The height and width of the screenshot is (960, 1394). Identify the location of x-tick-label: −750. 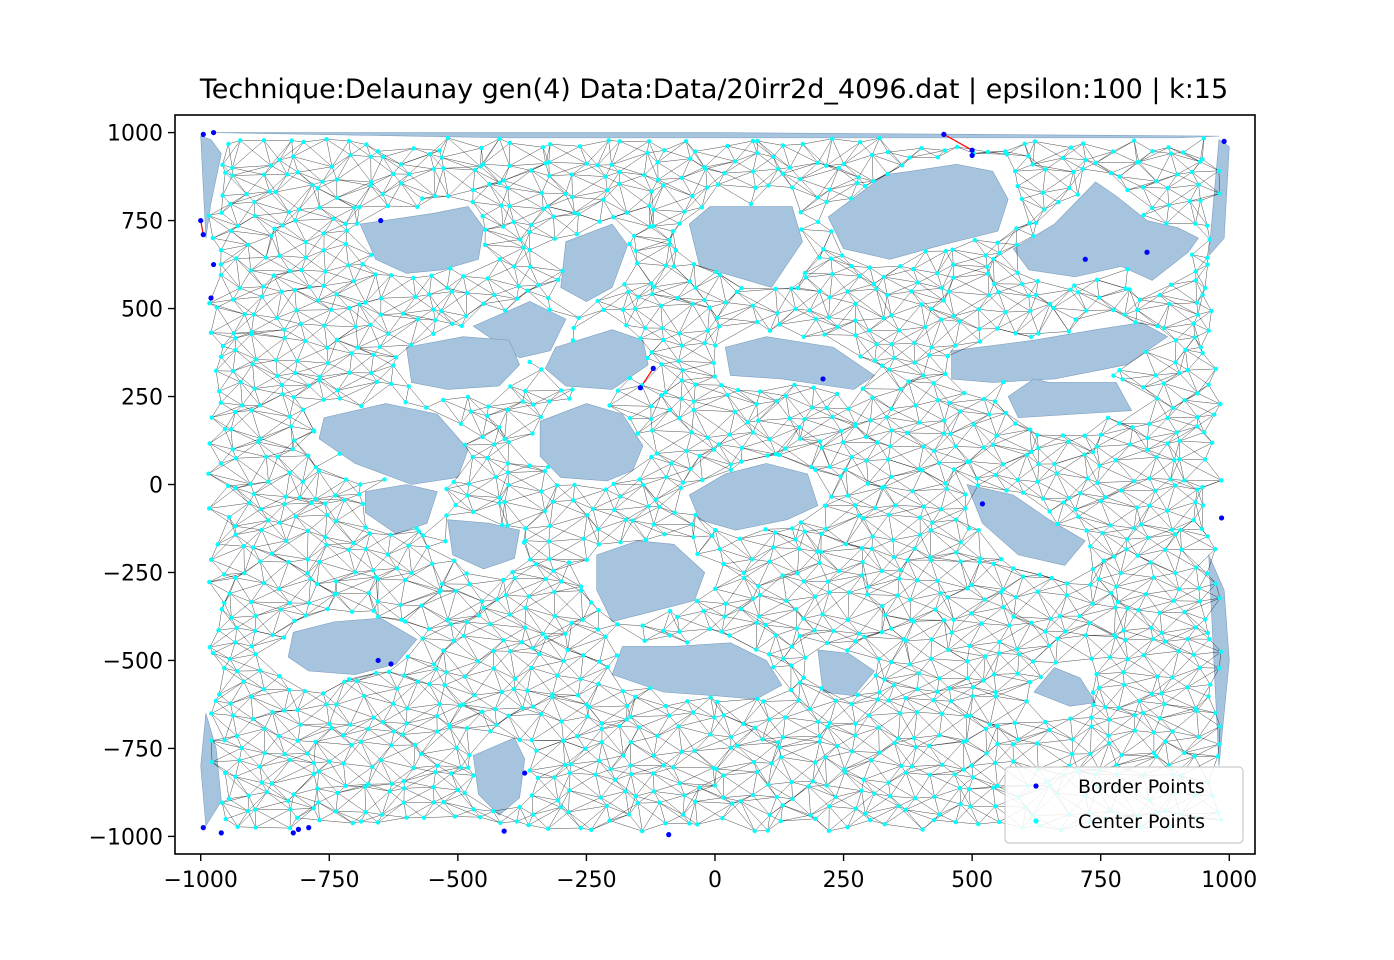
(329, 880).